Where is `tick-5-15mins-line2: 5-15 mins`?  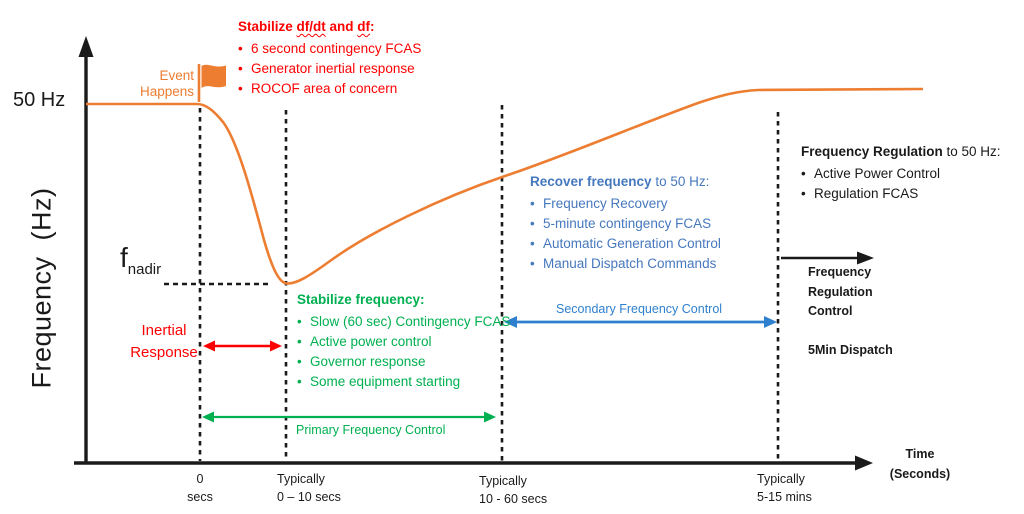
tick-5-15mins-line2: 5-15 mins is located at coordinates (784, 497).